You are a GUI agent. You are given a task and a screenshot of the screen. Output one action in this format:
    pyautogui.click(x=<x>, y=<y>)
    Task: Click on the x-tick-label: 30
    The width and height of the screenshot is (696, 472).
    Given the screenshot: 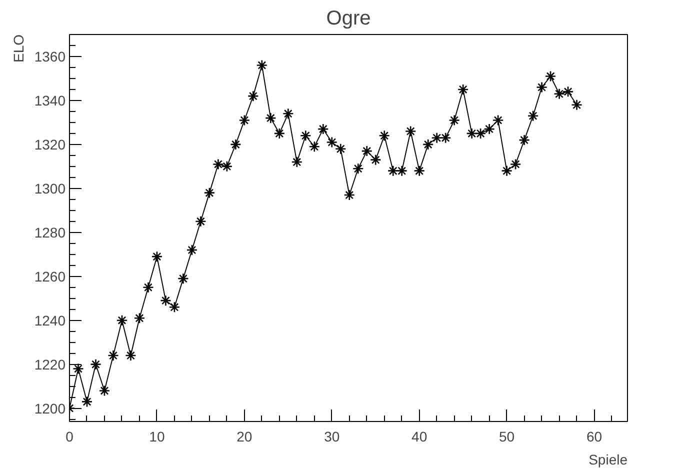 What is the action you would take?
    pyautogui.click(x=332, y=436)
    